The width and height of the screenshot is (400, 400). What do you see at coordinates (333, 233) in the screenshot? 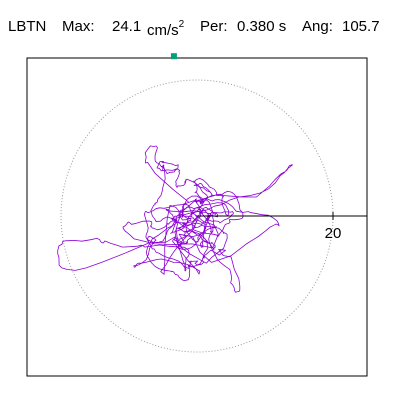
I see `ring-label: 20` at bounding box center [333, 233].